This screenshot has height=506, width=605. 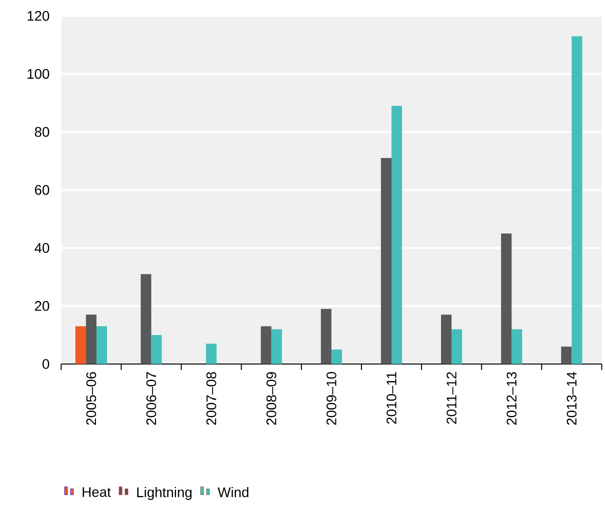 I want to click on x-tick-label: 2013–14, so click(x=571, y=398).